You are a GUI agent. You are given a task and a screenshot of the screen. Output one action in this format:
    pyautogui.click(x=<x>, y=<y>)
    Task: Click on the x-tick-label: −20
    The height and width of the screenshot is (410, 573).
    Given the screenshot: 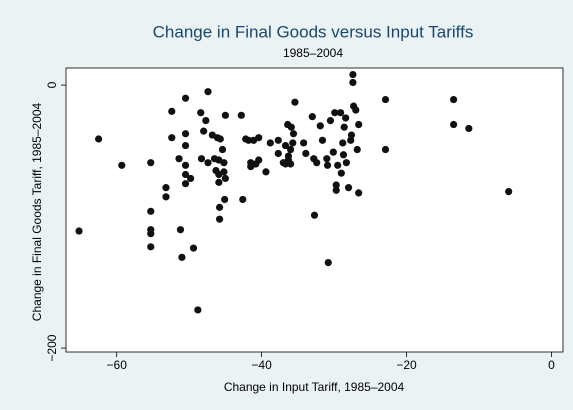 What is the action you would take?
    pyautogui.click(x=406, y=365)
    